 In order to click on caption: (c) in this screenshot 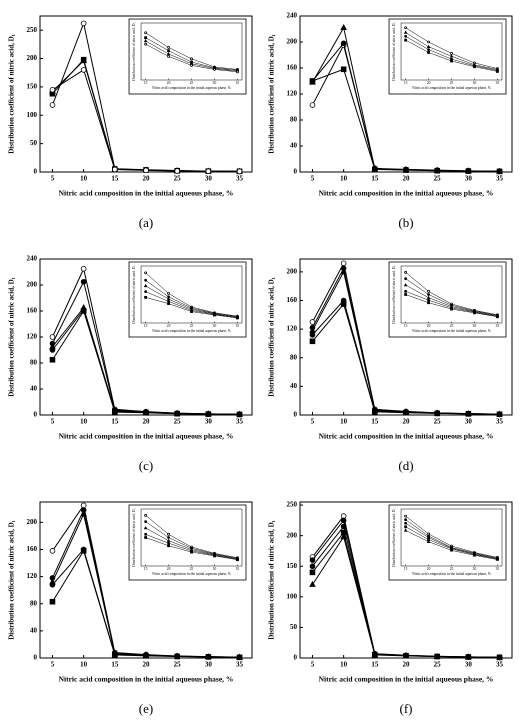, I will do `click(146, 465)`.